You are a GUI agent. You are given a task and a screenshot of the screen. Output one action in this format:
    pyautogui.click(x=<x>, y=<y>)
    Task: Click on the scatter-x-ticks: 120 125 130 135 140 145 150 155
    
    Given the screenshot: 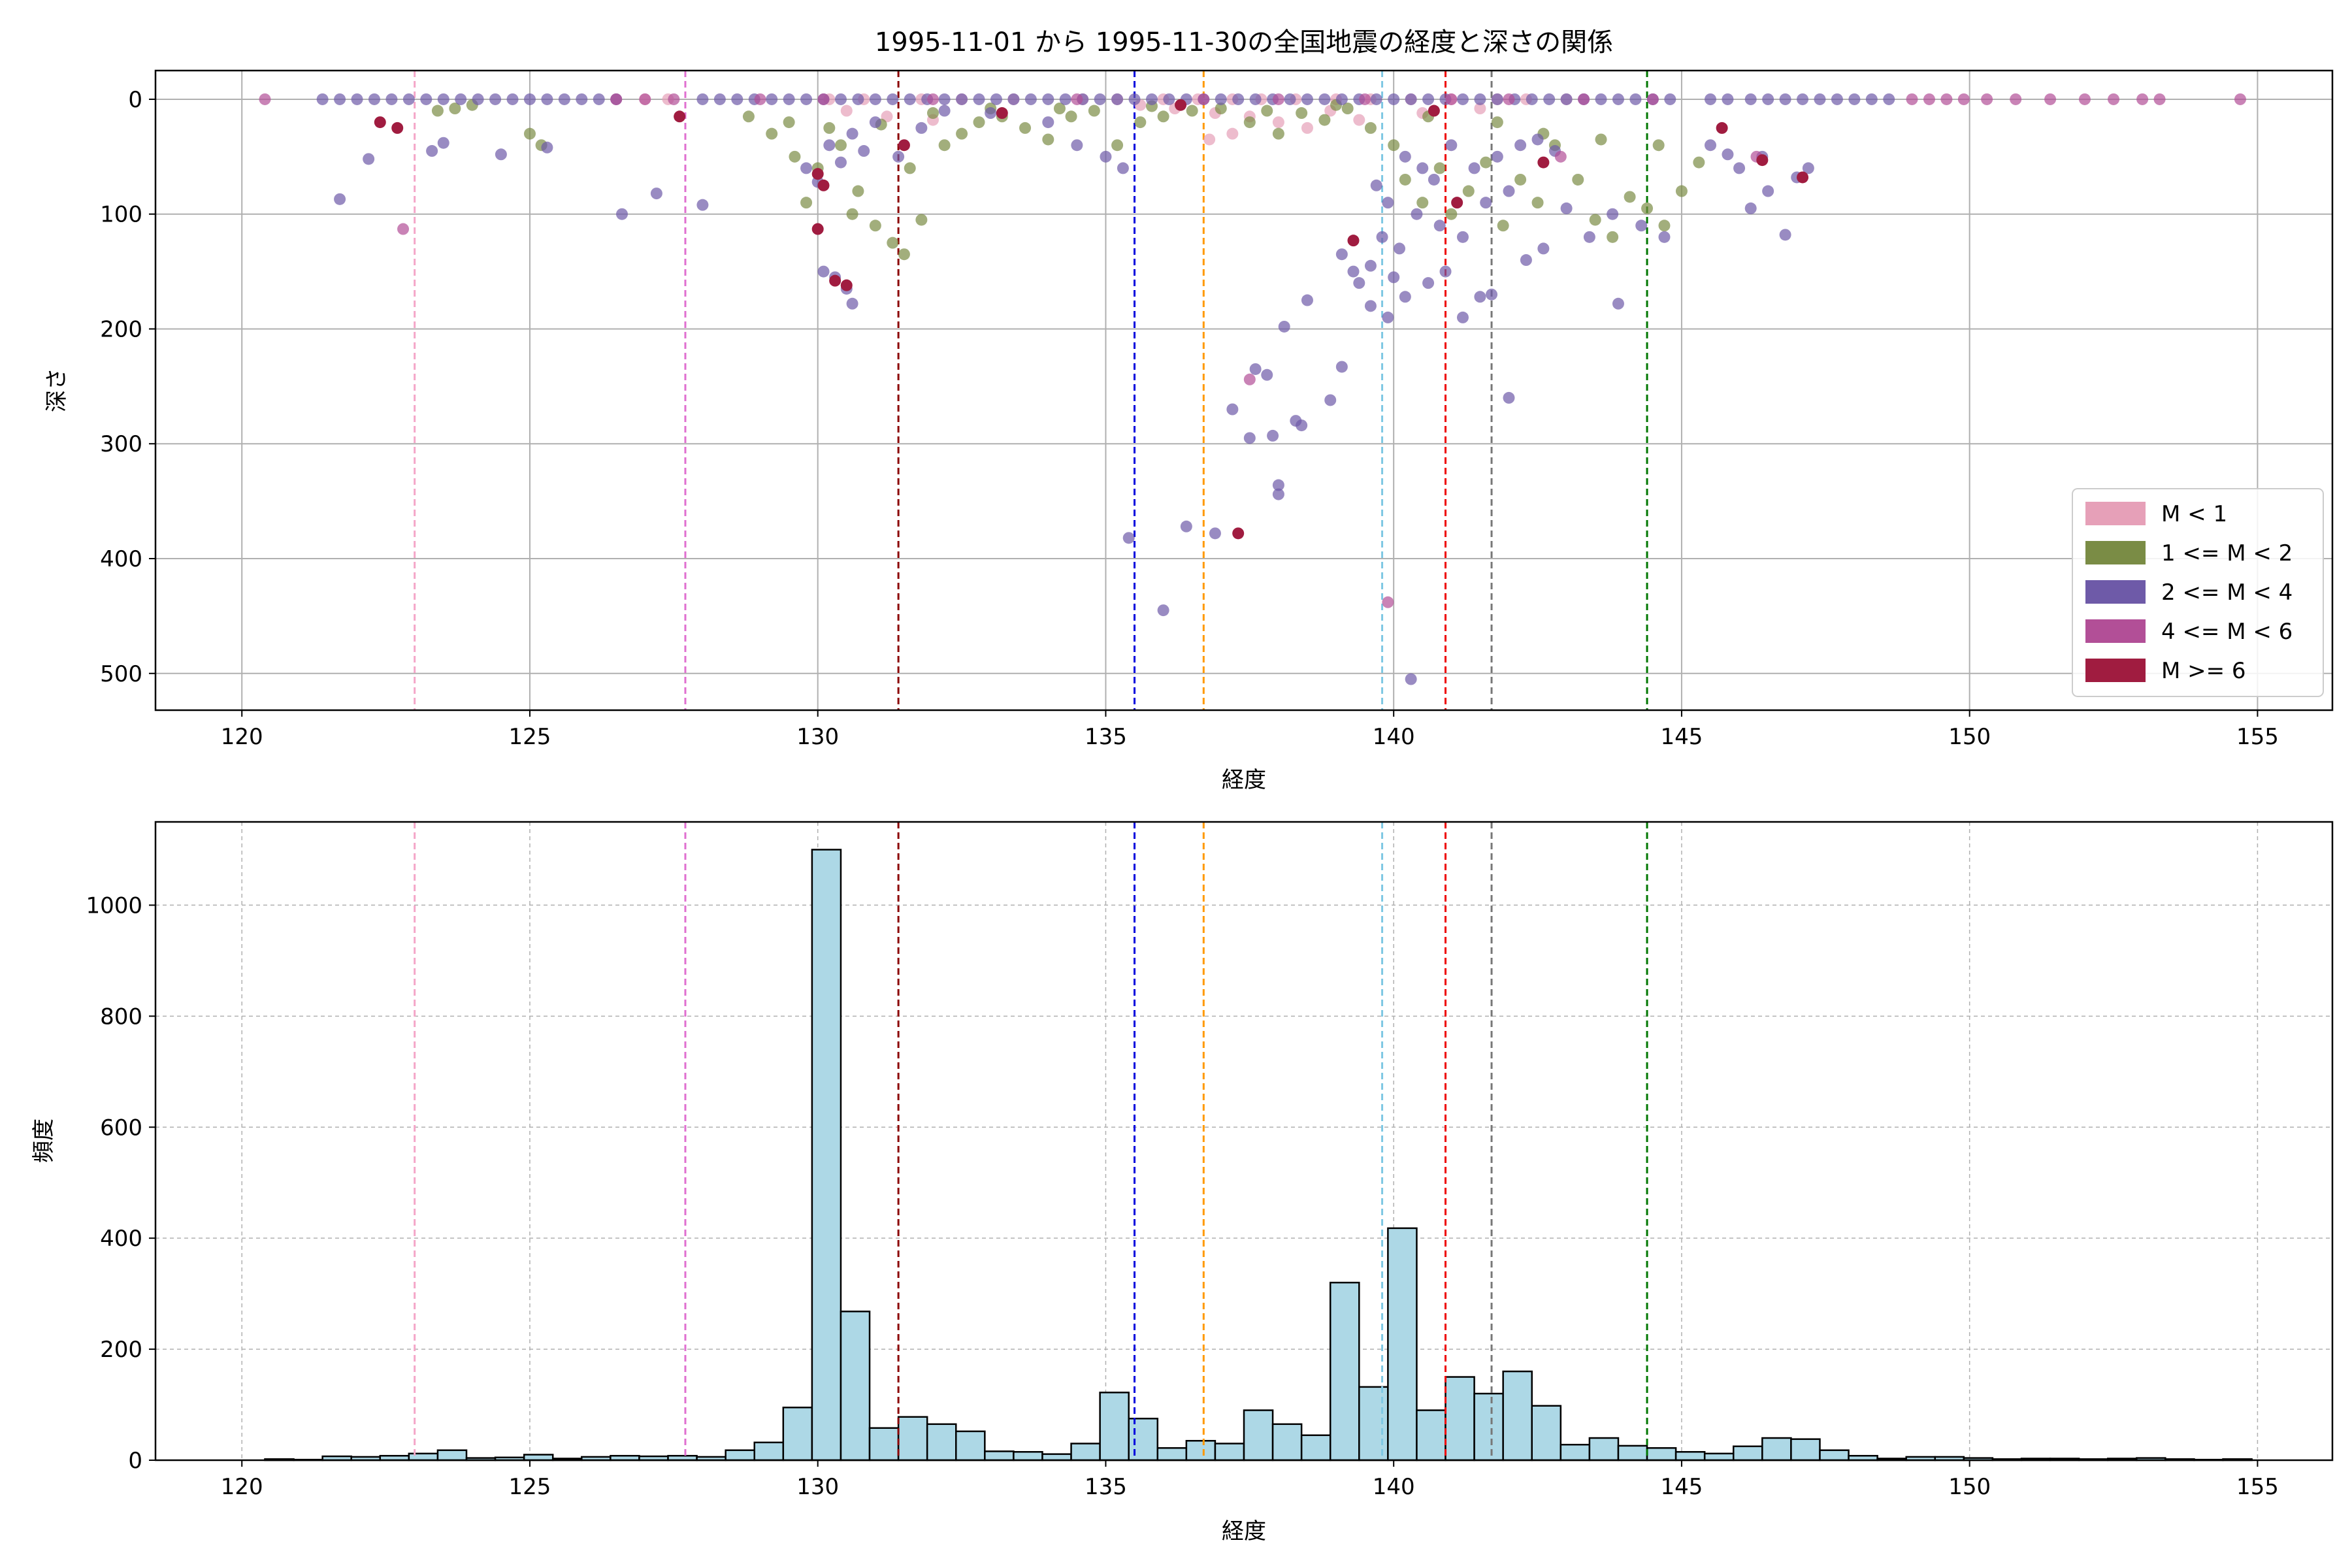 What is the action you would take?
    pyautogui.click(x=1250, y=730)
    